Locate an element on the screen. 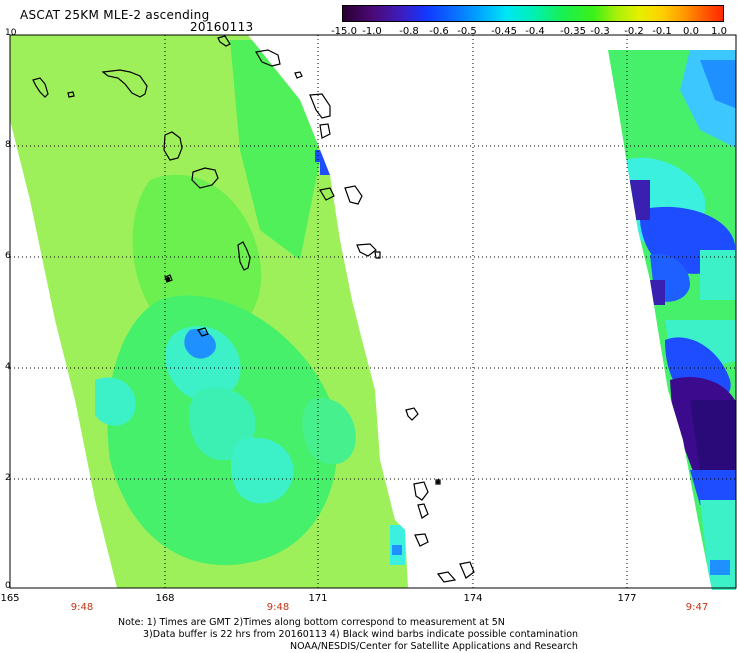 The image size is (740, 653). colorbar-label: -0.45 is located at coordinates (504, 31).